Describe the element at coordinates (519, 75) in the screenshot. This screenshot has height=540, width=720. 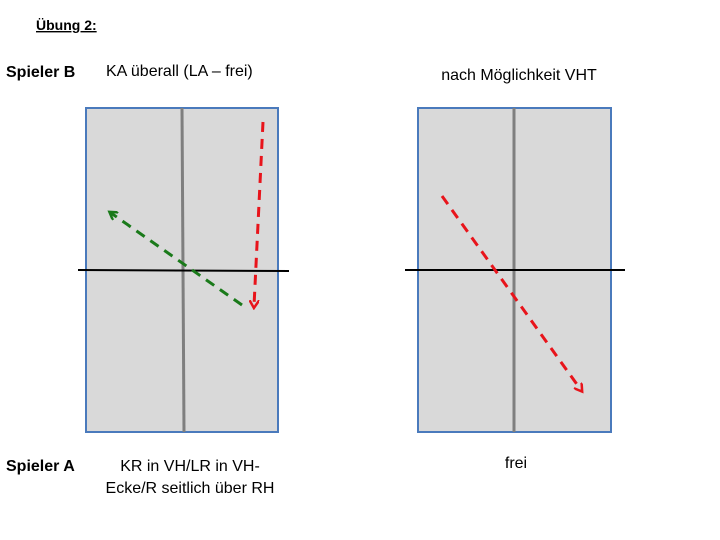
I see `note: nach Möglichkeit VHT` at that location.